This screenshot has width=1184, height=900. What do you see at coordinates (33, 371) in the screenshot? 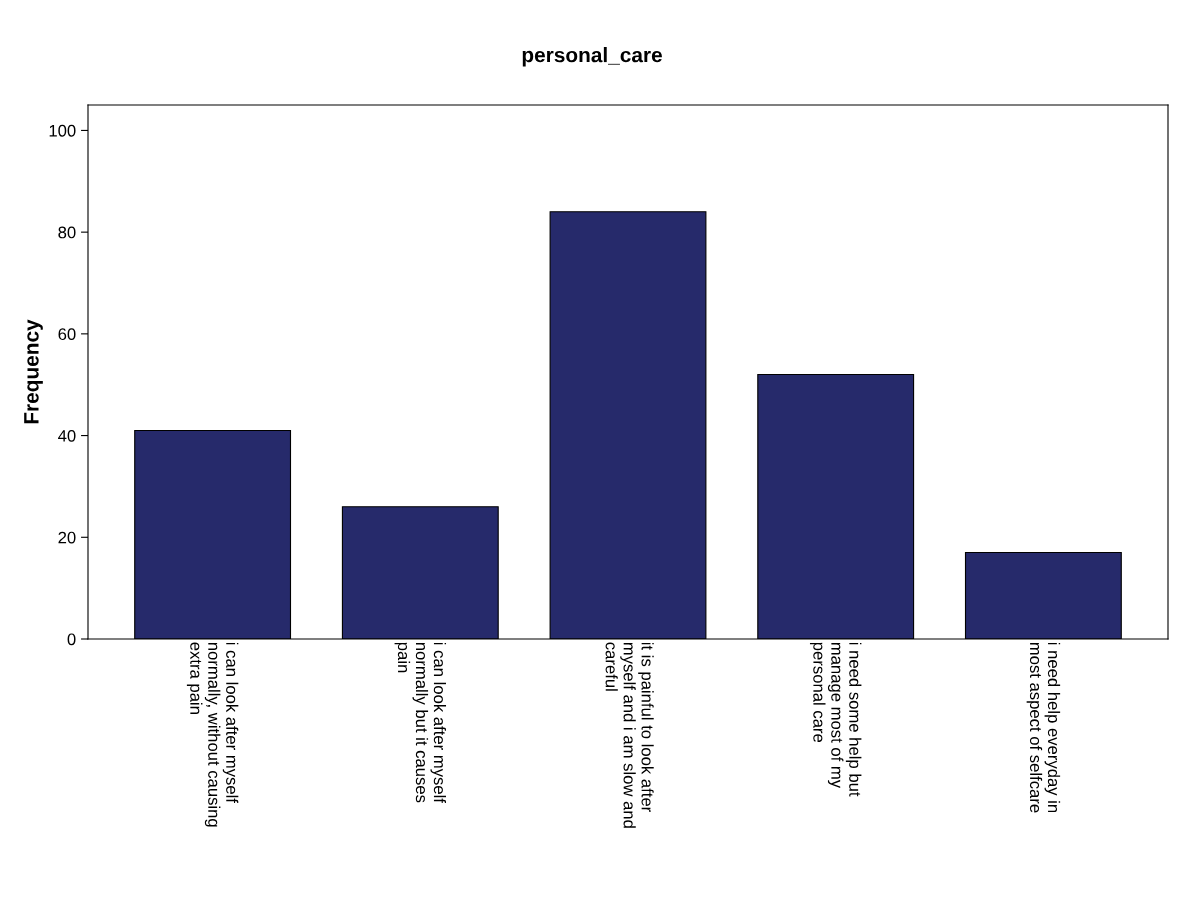
I see `y-axis-title: Frequency` at bounding box center [33, 371].